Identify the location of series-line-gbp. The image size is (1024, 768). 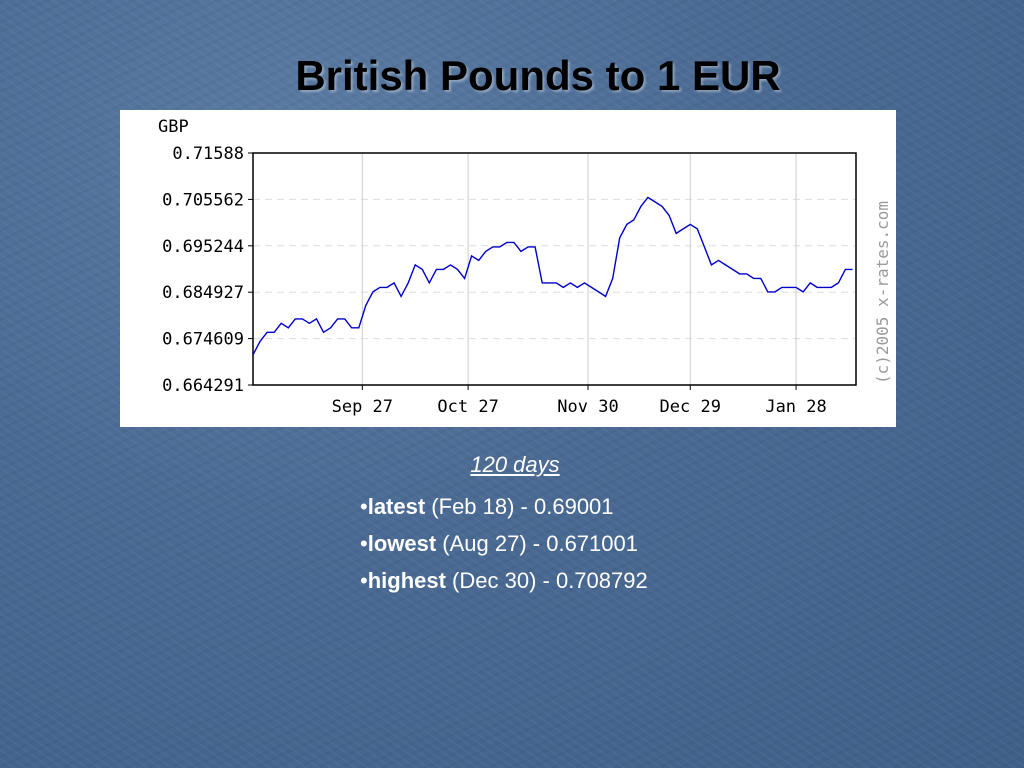
(552, 276).